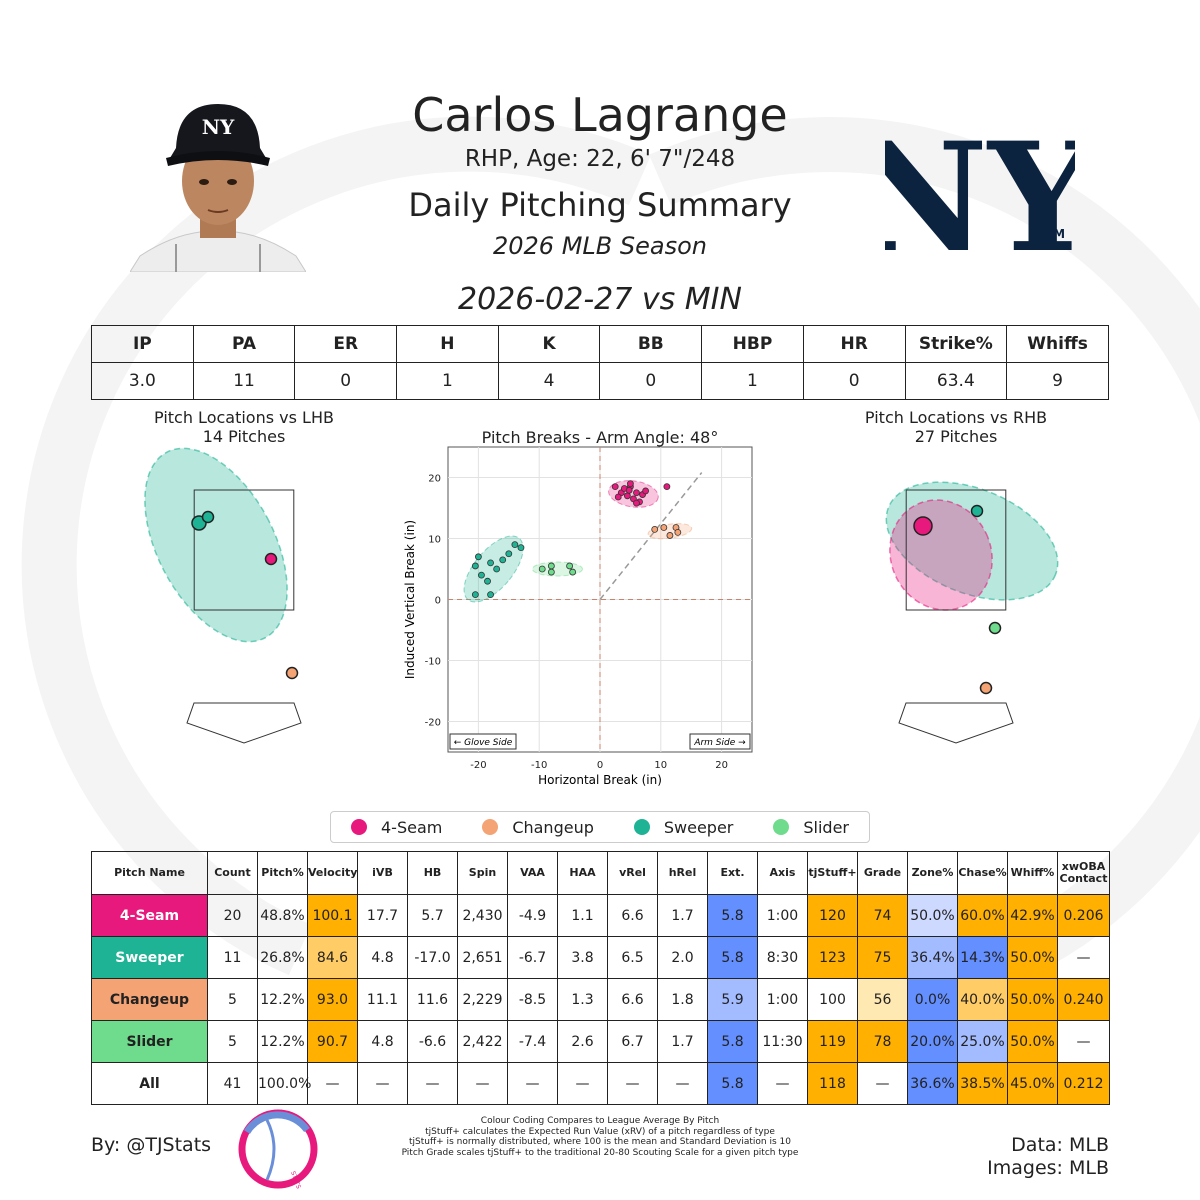 The image size is (1200, 1200). Describe the element at coordinates (149, 999) in the screenshot. I see `pitch-name-cell: Changeup` at that location.